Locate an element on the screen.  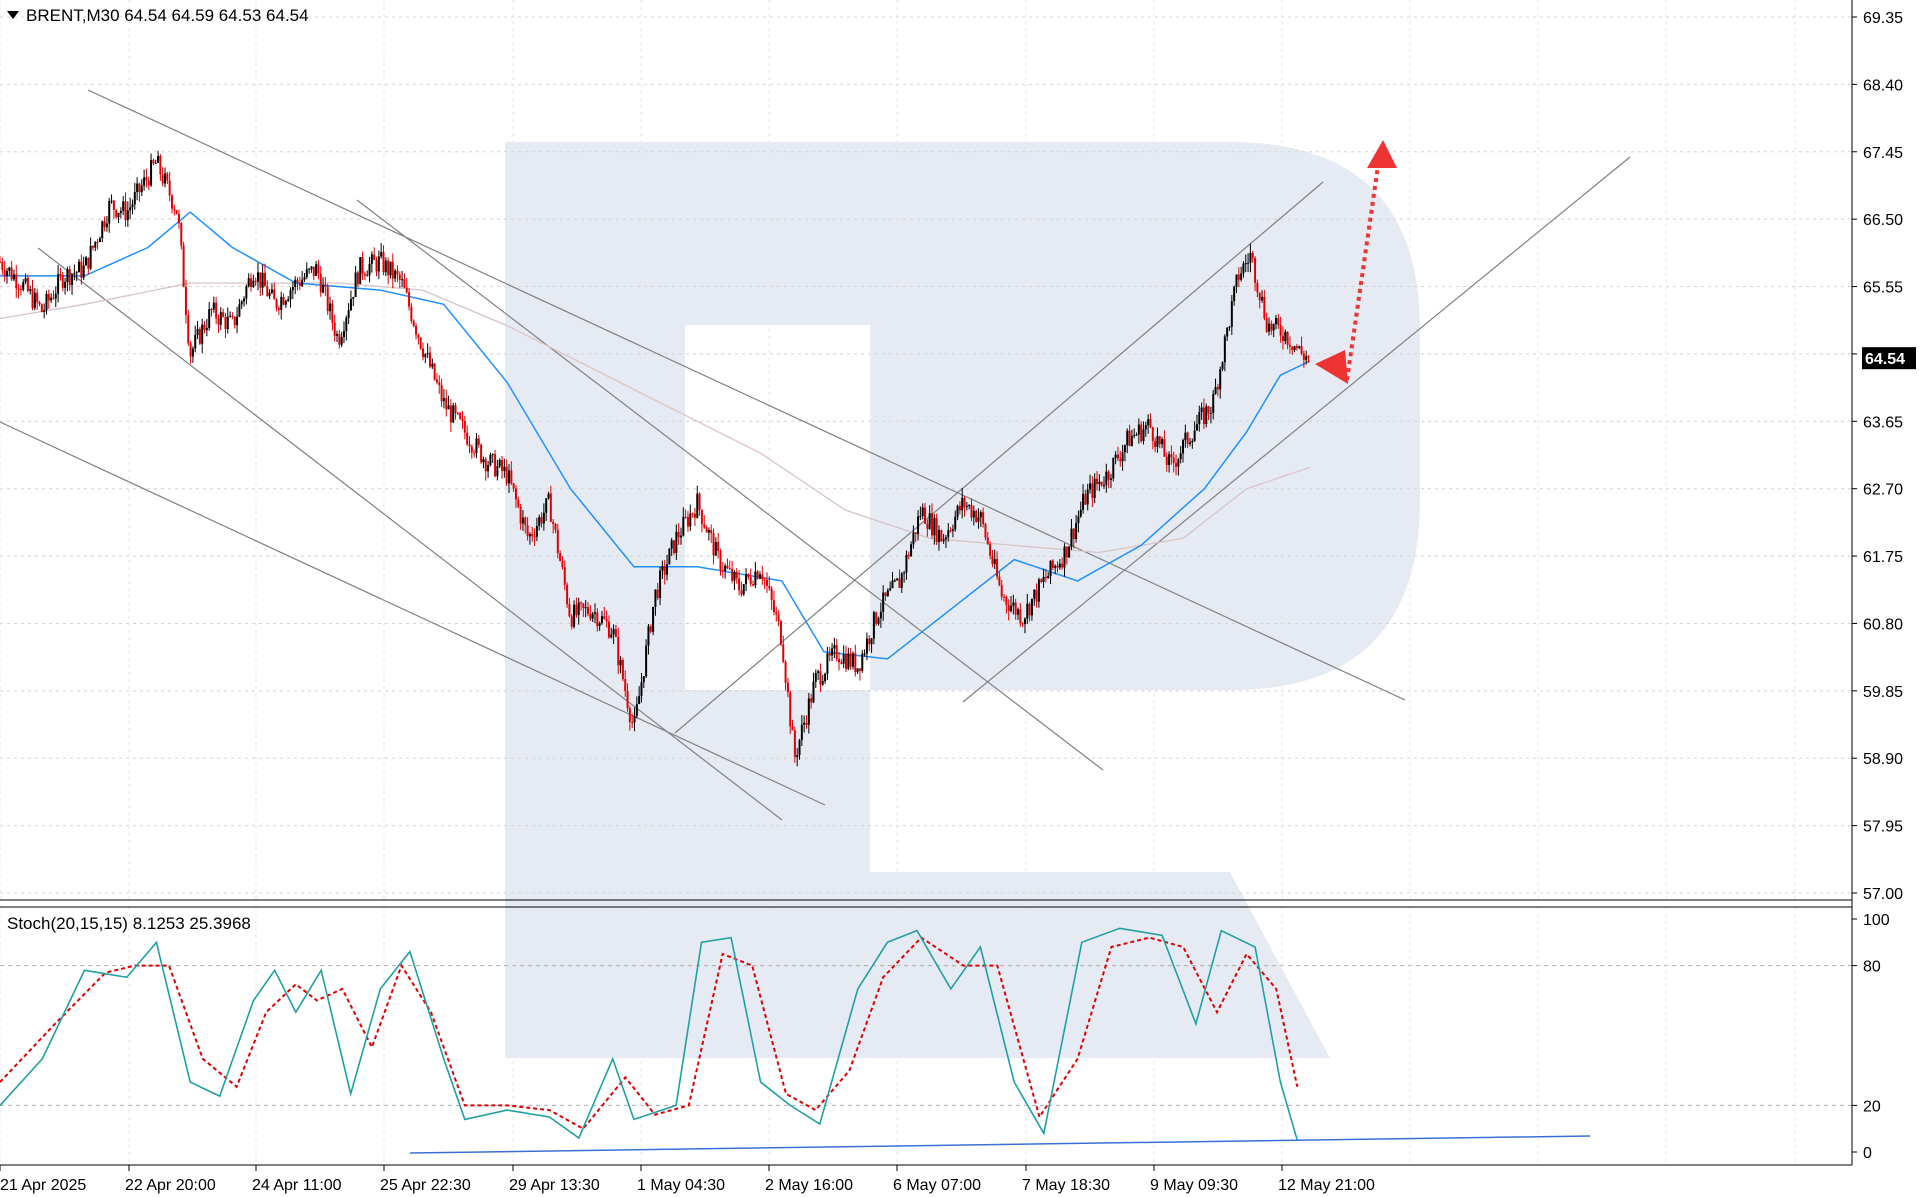
stoch-tick-label: 100 is located at coordinates (1876, 920).